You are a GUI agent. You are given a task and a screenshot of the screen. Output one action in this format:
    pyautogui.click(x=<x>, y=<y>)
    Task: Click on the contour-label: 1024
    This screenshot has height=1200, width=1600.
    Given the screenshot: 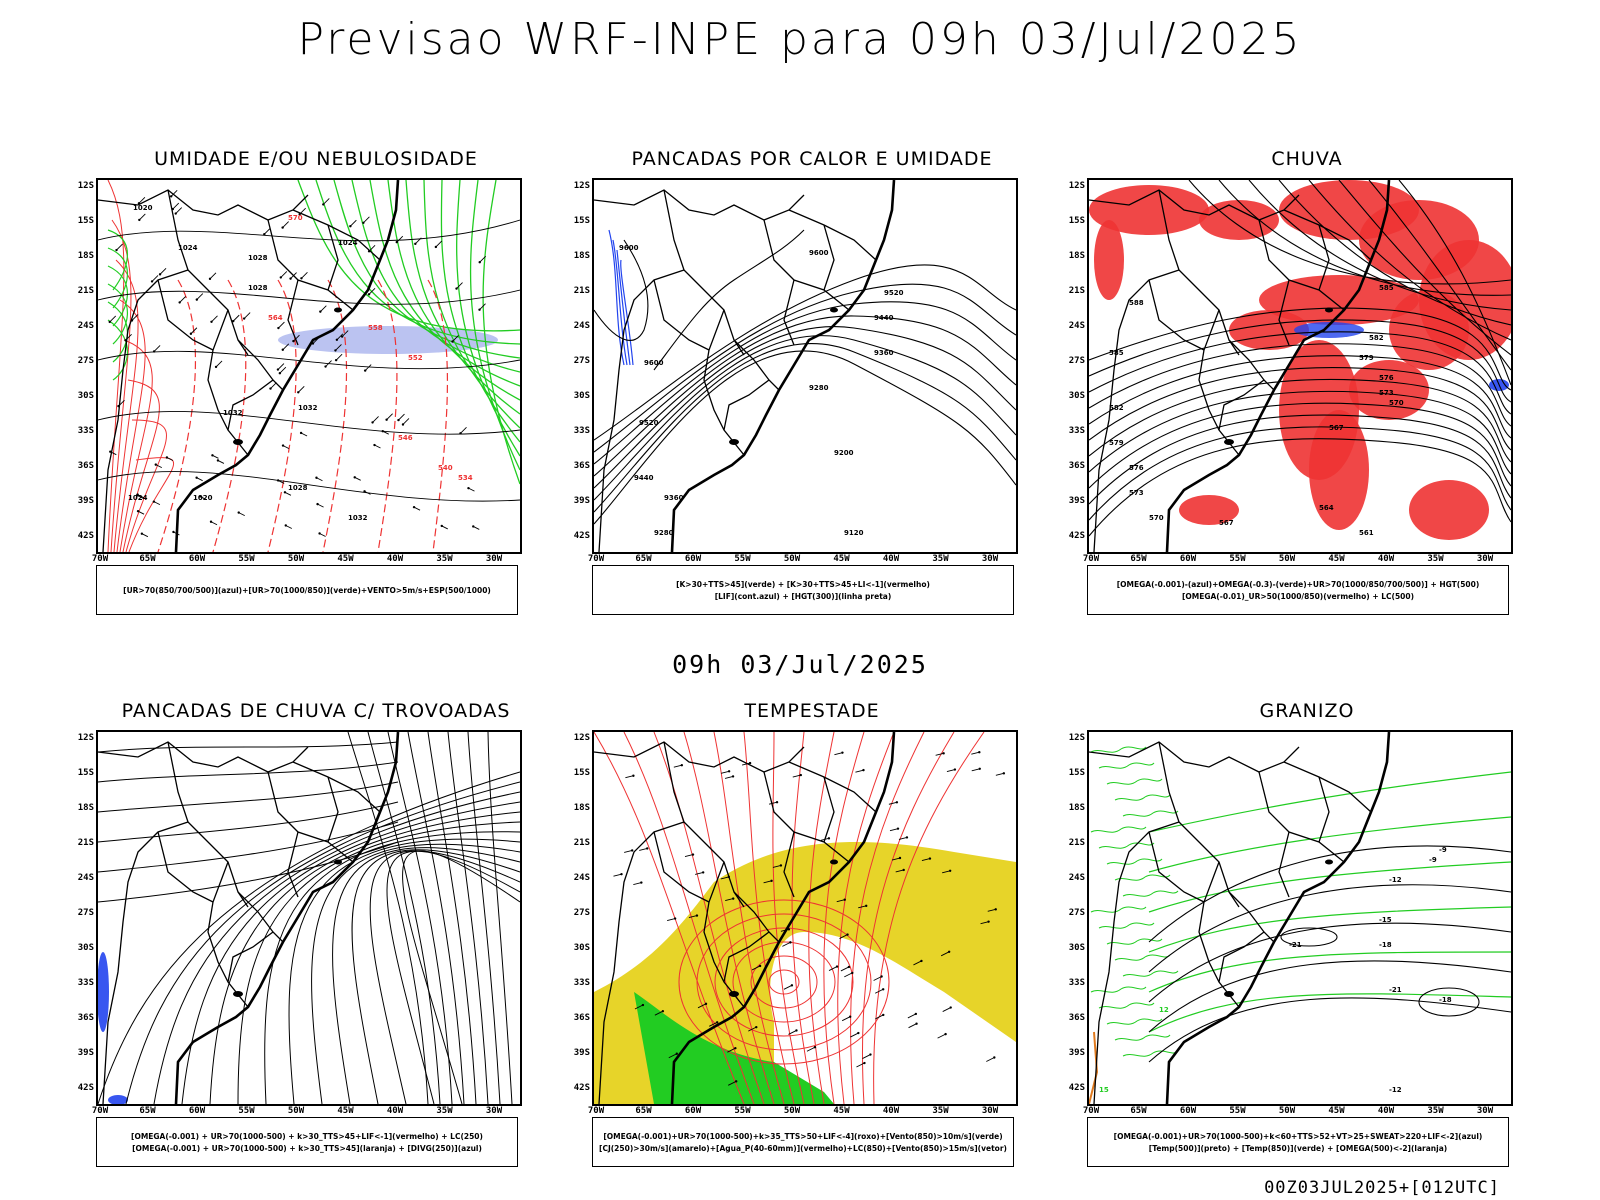 What is the action you would take?
    pyautogui.click(x=188, y=248)
    